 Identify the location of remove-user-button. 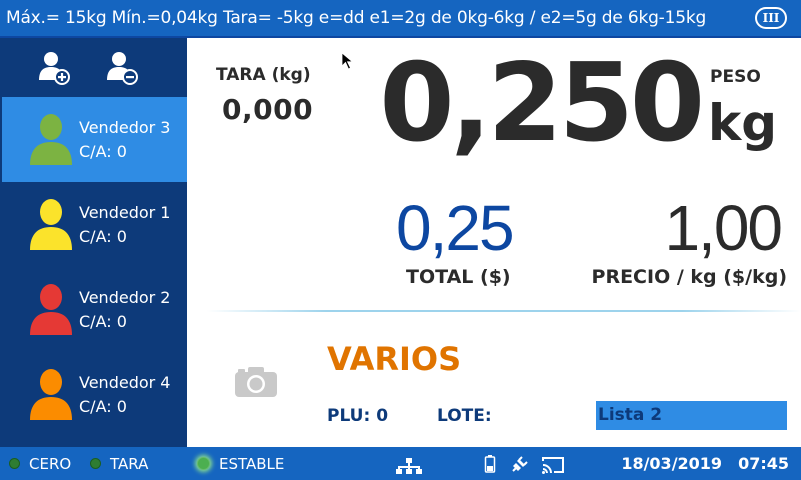
(123, 68).